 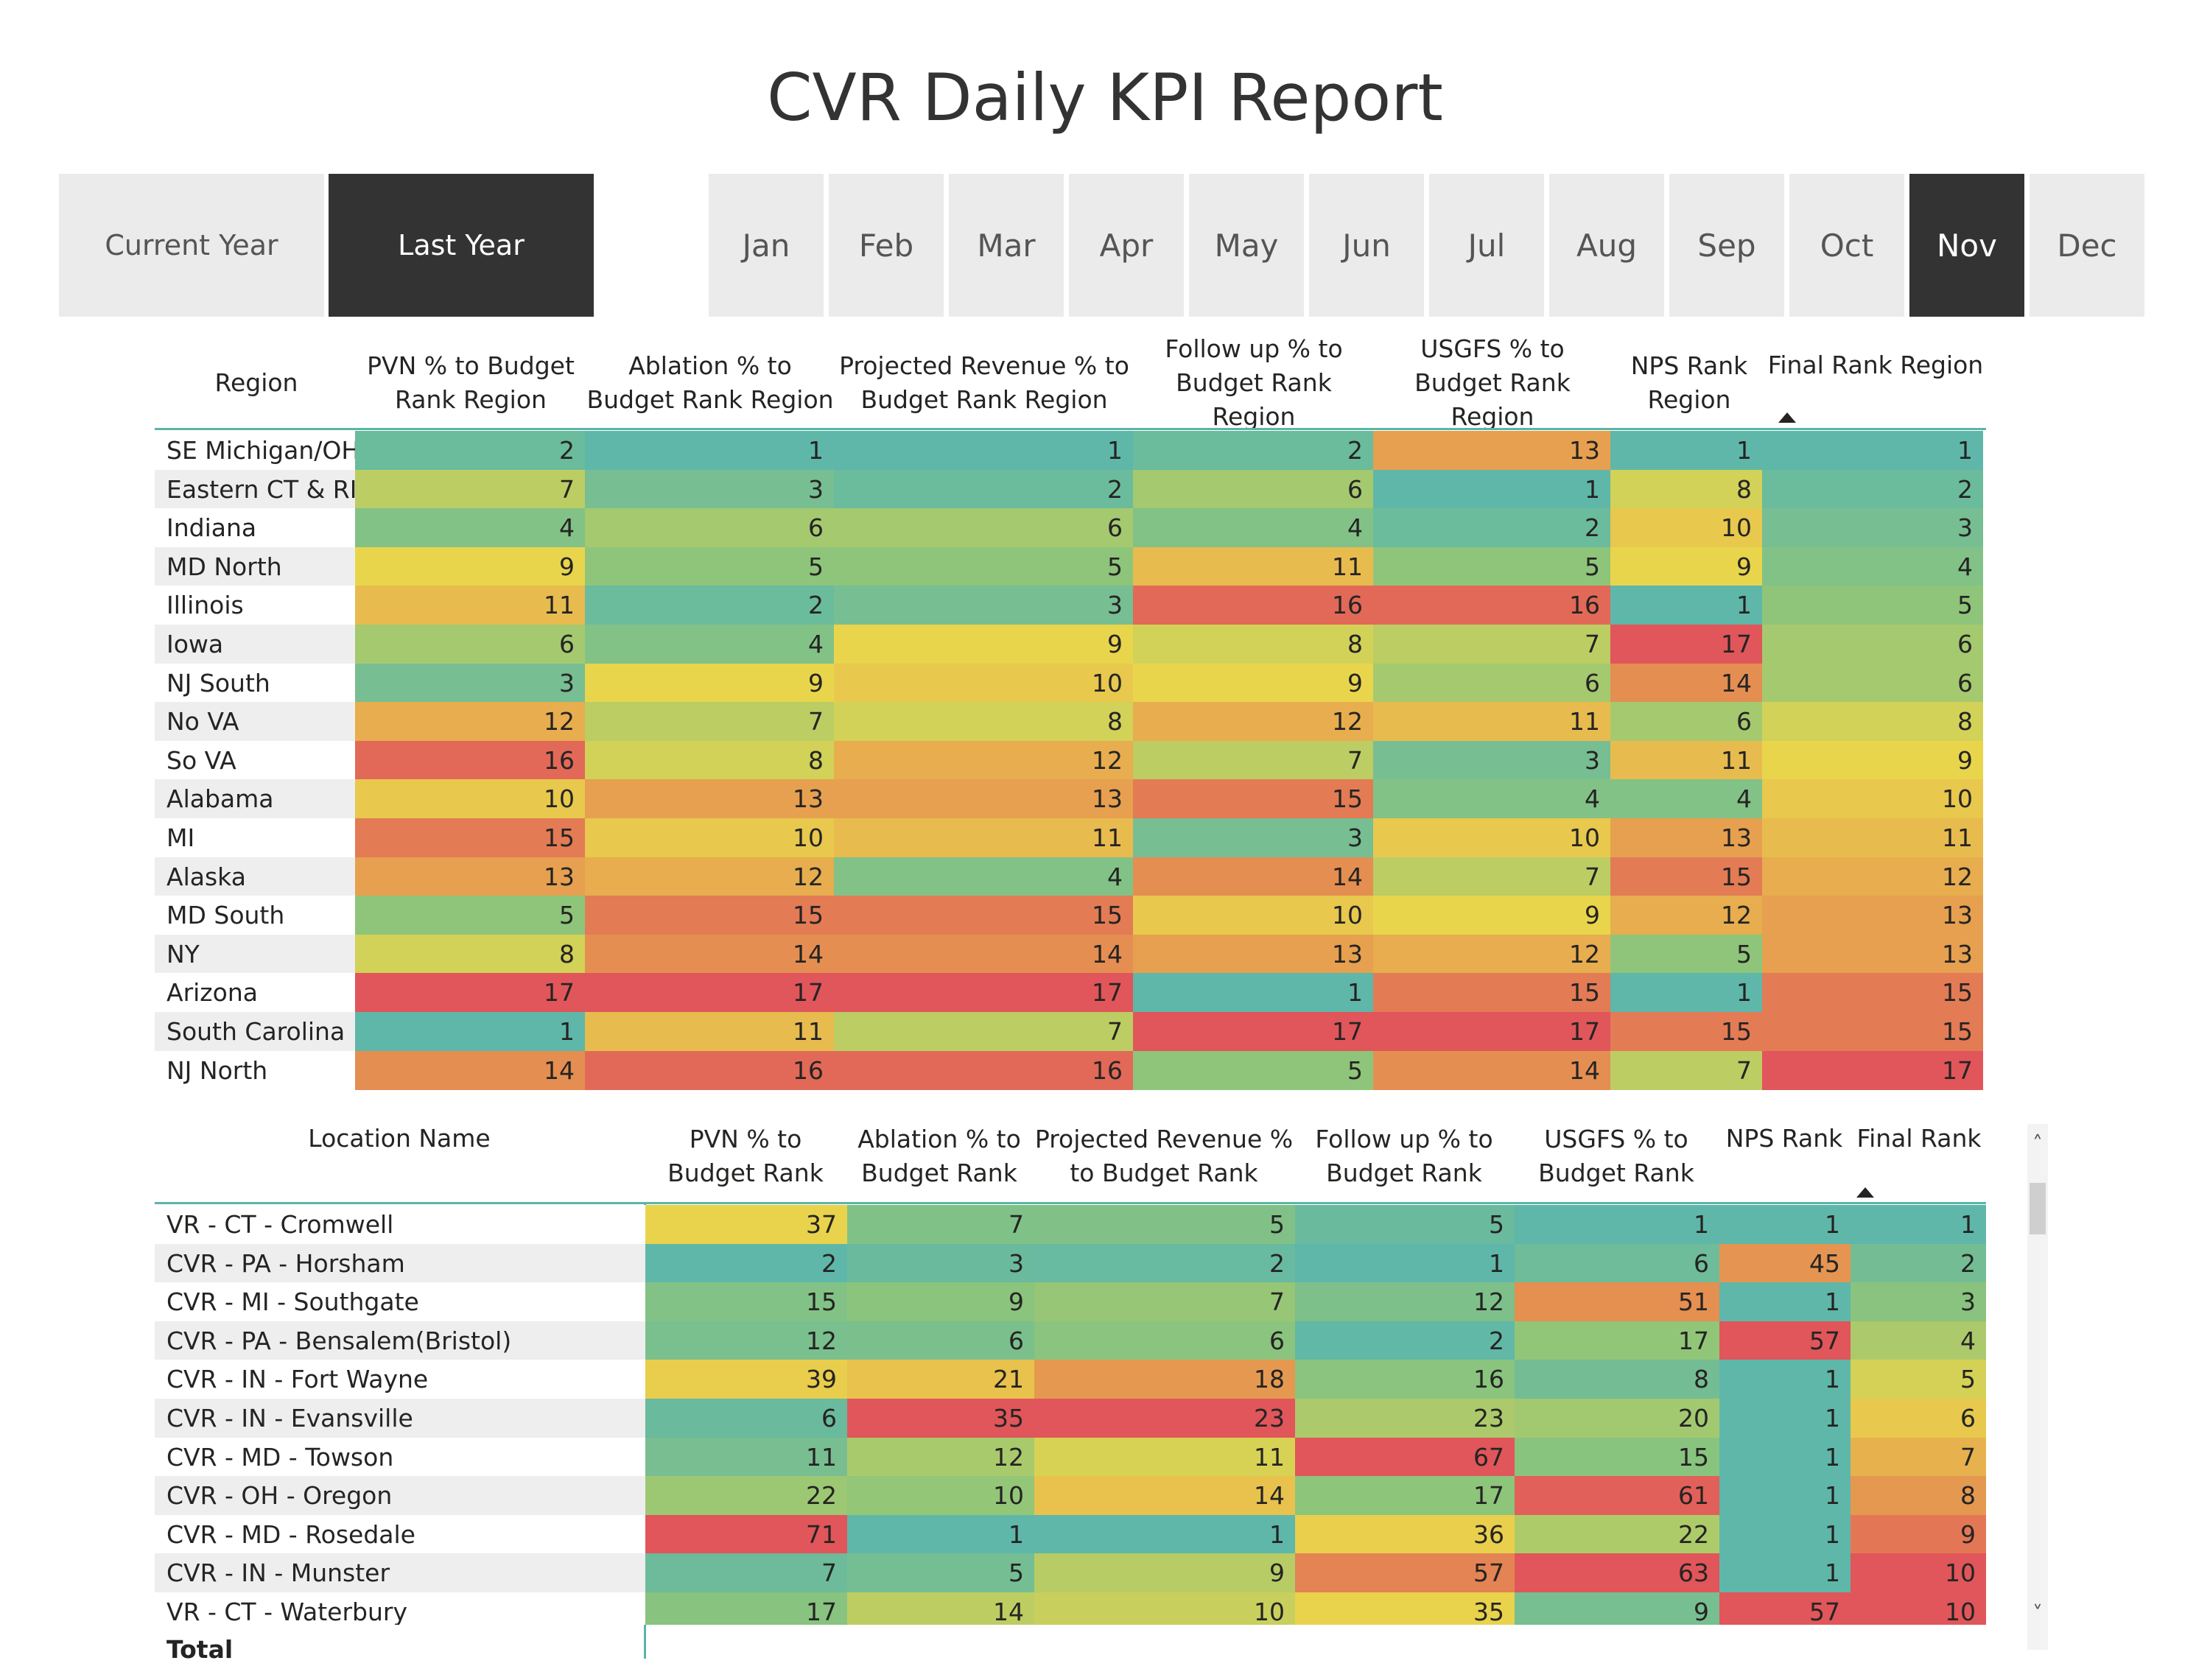 What do you see at coordinates (2038, 1208) in the screenshot?
I see `location-table-scroll-thumb` at bounding box center [2038, 1208].